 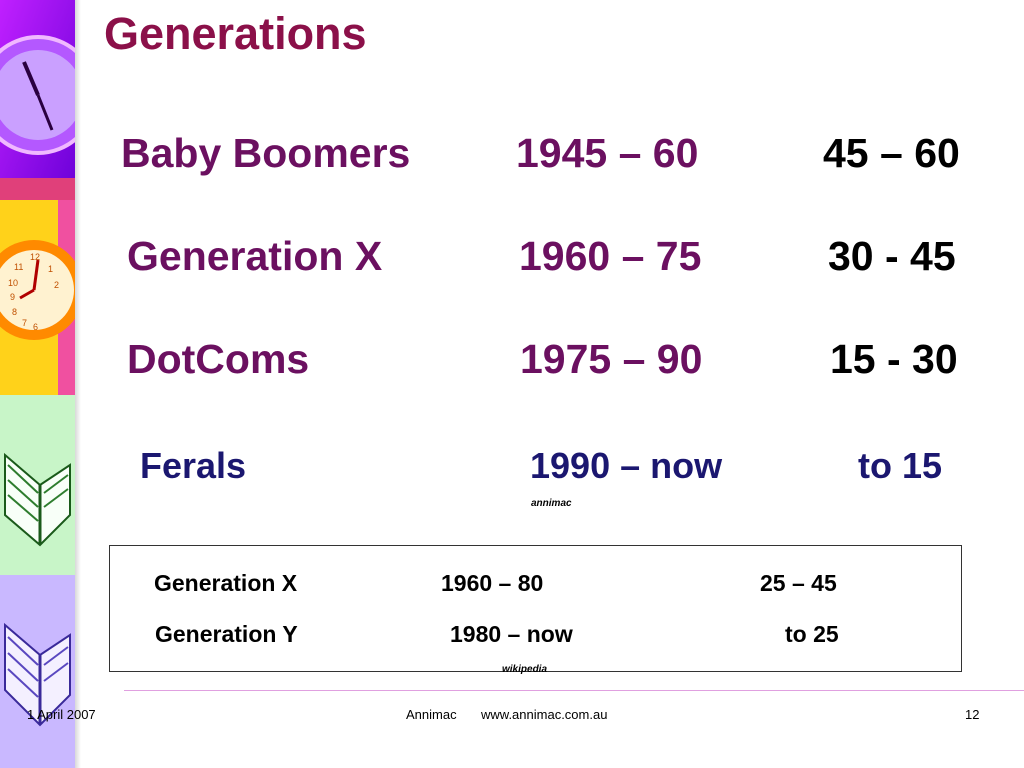 What do you see at coordinates (512, 263) in the screenshot?
I see `generation-row: Generation X 1960 – 75 30 - 45` at bounding box center [512, 263].